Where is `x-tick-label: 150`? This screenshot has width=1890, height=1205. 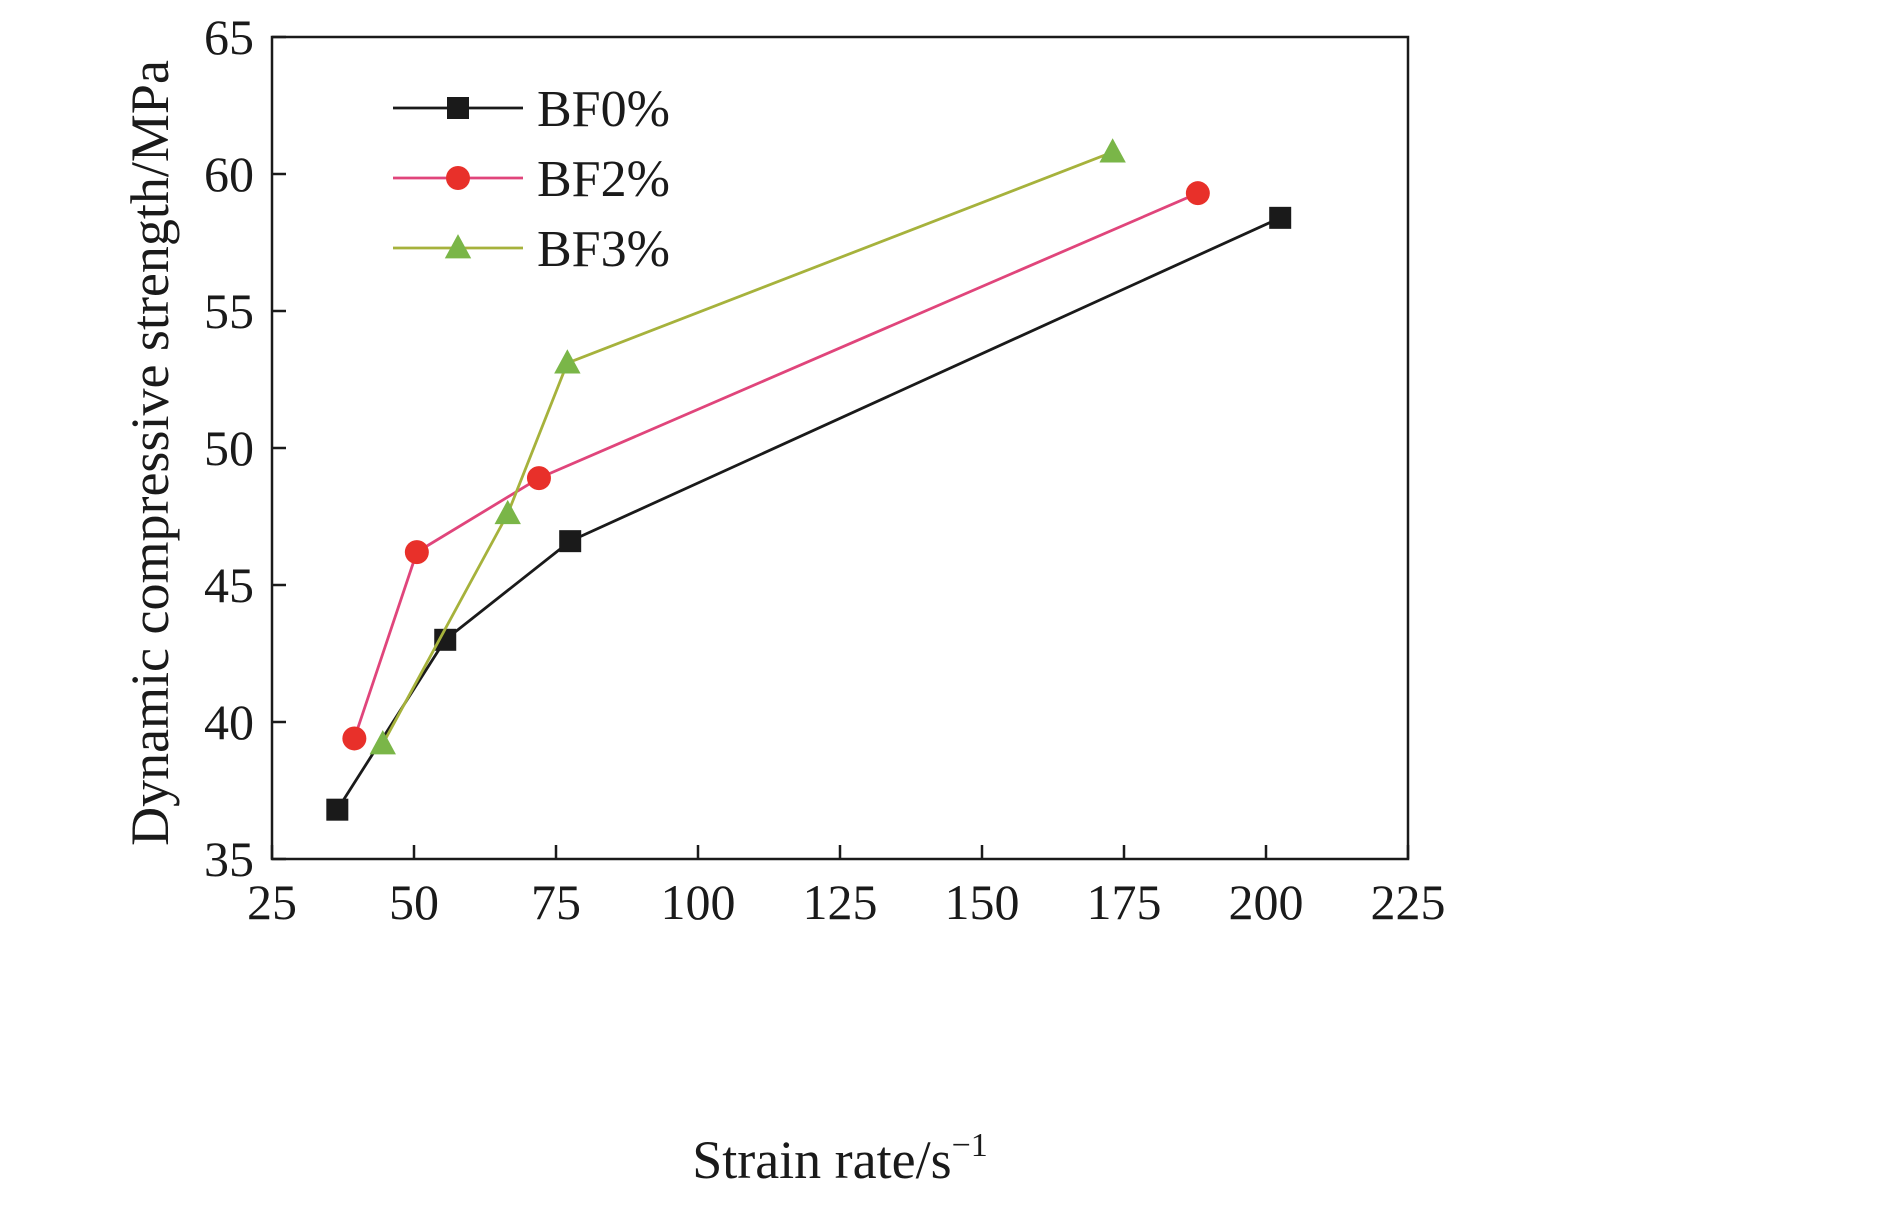
x-tick-label: 150 is located at coordinates (982, 902).